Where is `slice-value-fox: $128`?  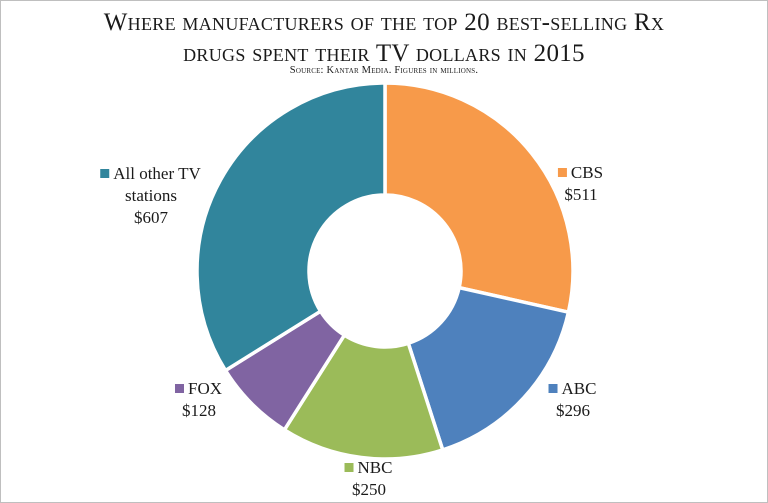
slice-value-fox: $128 is located at coordinates (199, 410).